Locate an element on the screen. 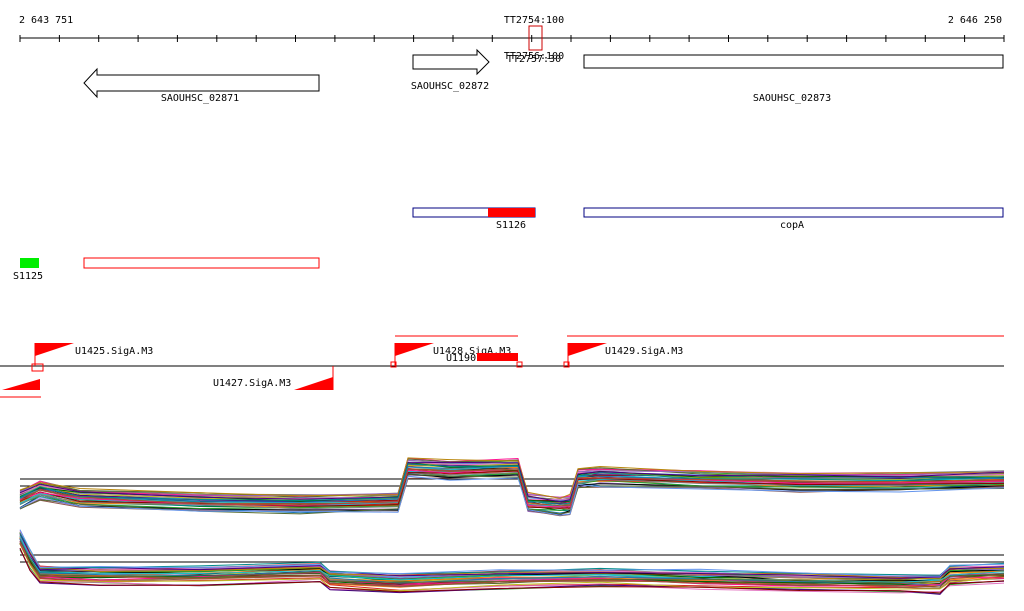 This screenshot has height=611, width=1024. feature-s1126-fill is located at coordinates (511, 212).